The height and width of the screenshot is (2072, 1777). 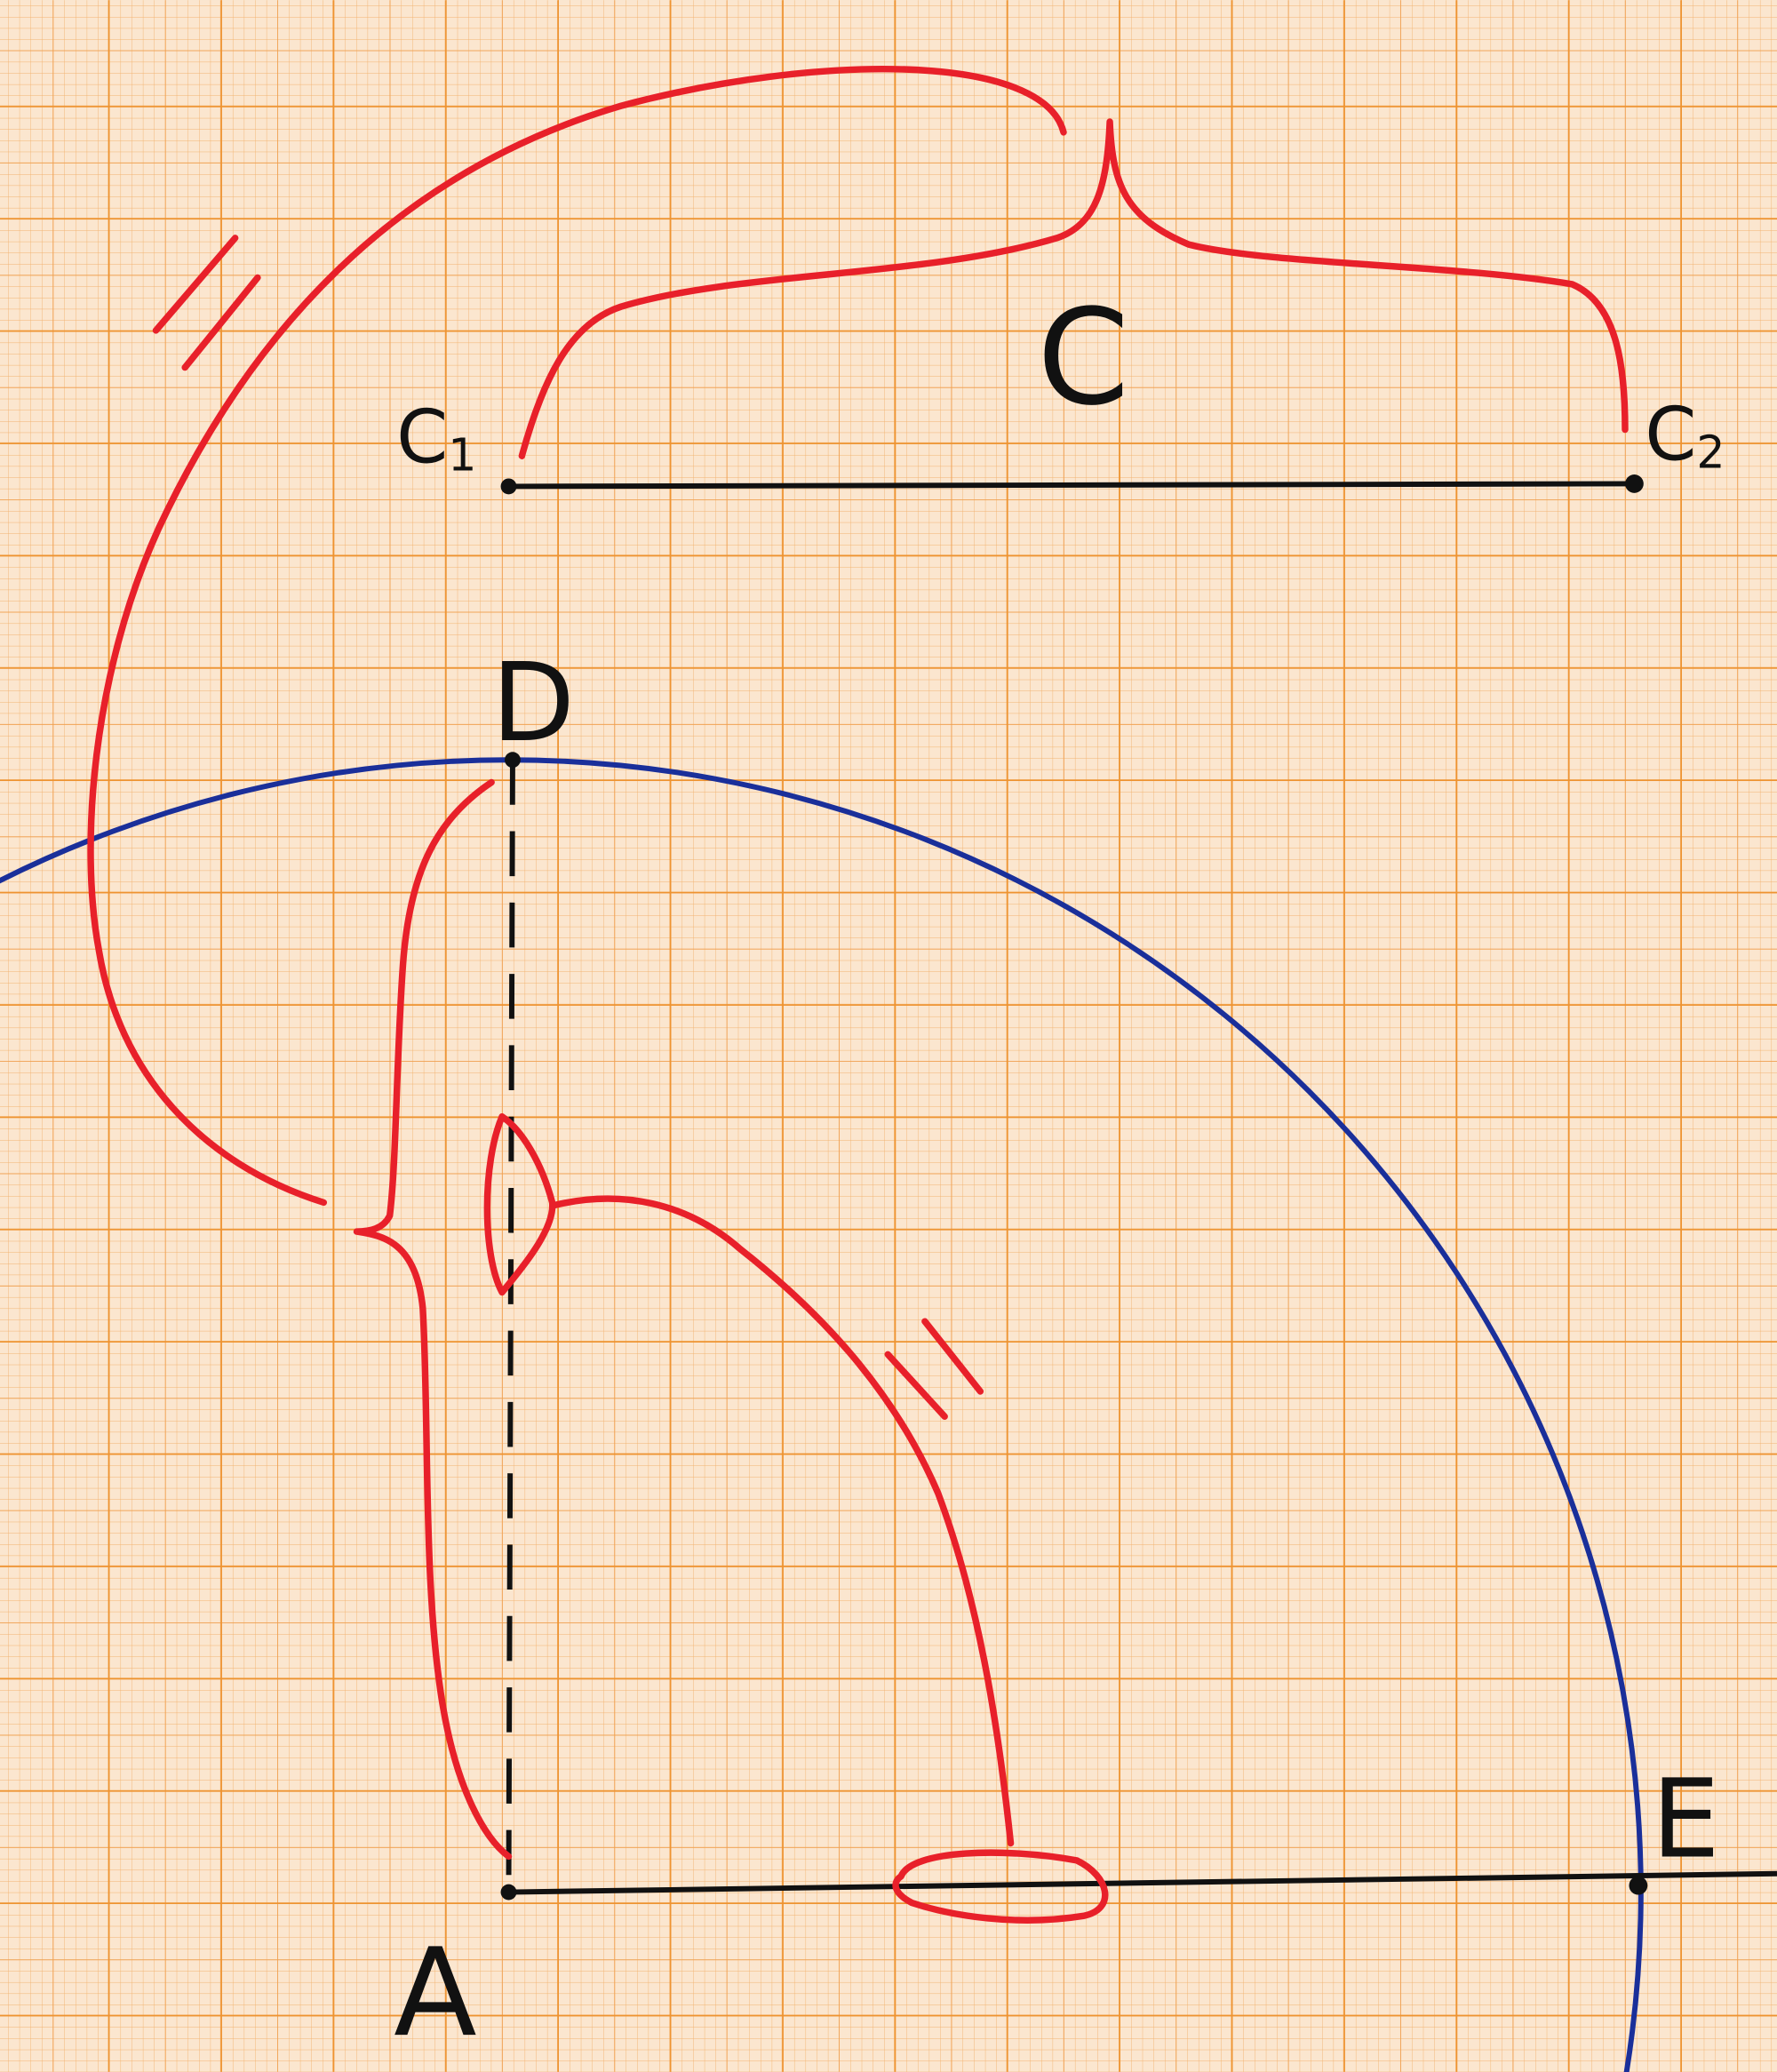 I want to click on label-segment-c: C, so click(x=1083, y=359).